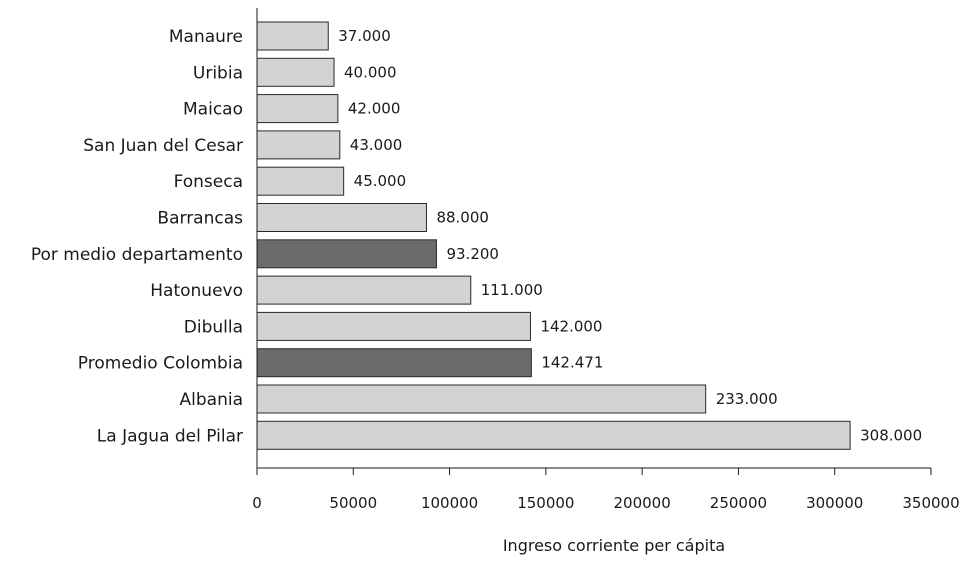  What do you see at coordinates (642, 503) in the screenshot?
I see `x-tick-label: 200000` at bounding box center [642, 503].